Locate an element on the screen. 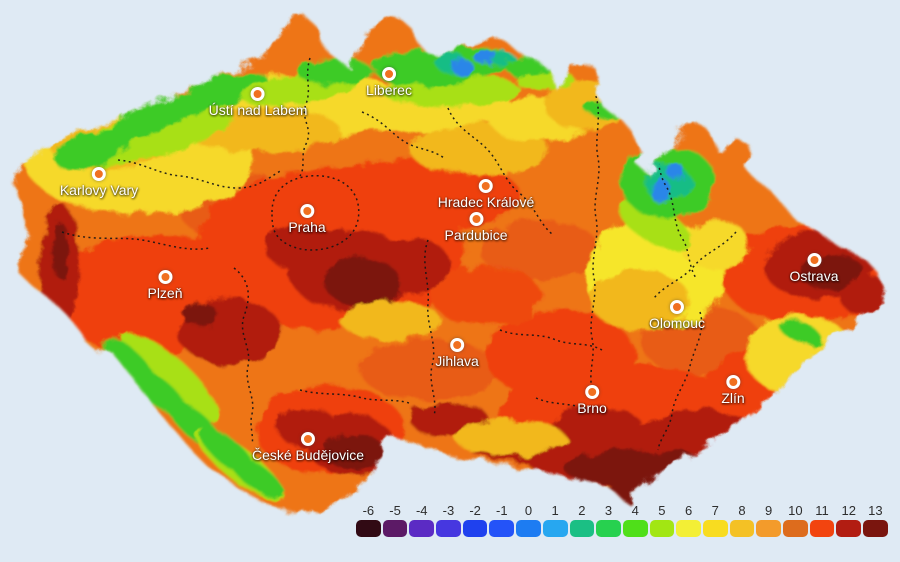  legend-item: 2 is located at coordinates (582, 520).